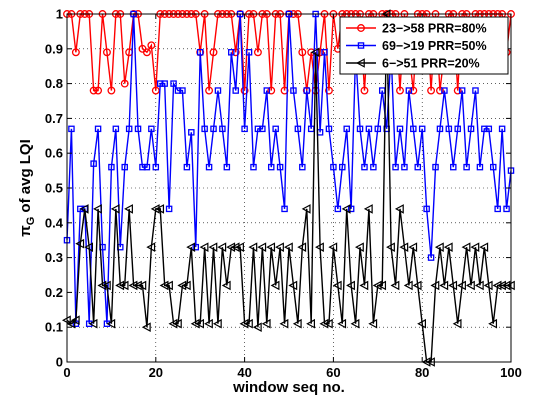  What do you see at coordinates (25, 231) in the screenshot?
I see `y-axis-title-main: π` at bounding box center [25, 231].